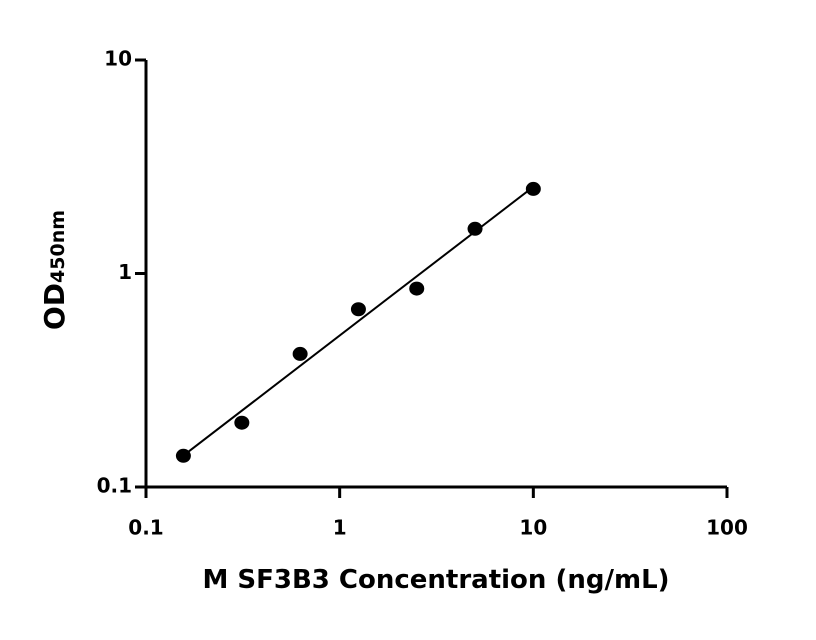 The height and width of the screenshot is (640, 816). I want to click on y-tick-label: 10, so click(118, 59).